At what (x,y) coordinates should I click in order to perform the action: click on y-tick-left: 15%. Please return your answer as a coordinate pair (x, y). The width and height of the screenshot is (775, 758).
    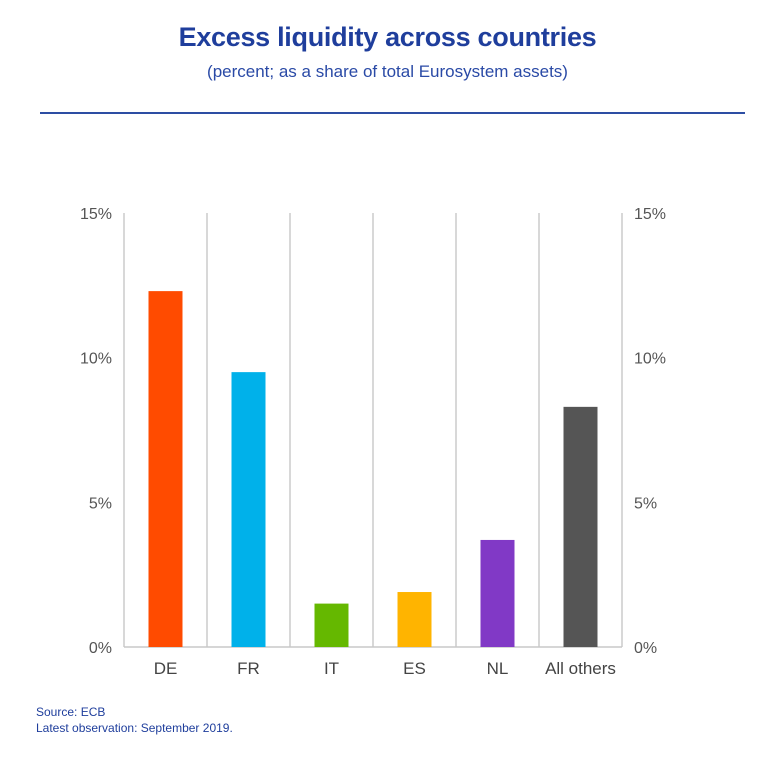
    Looking at the image, I should click on (96, 214).